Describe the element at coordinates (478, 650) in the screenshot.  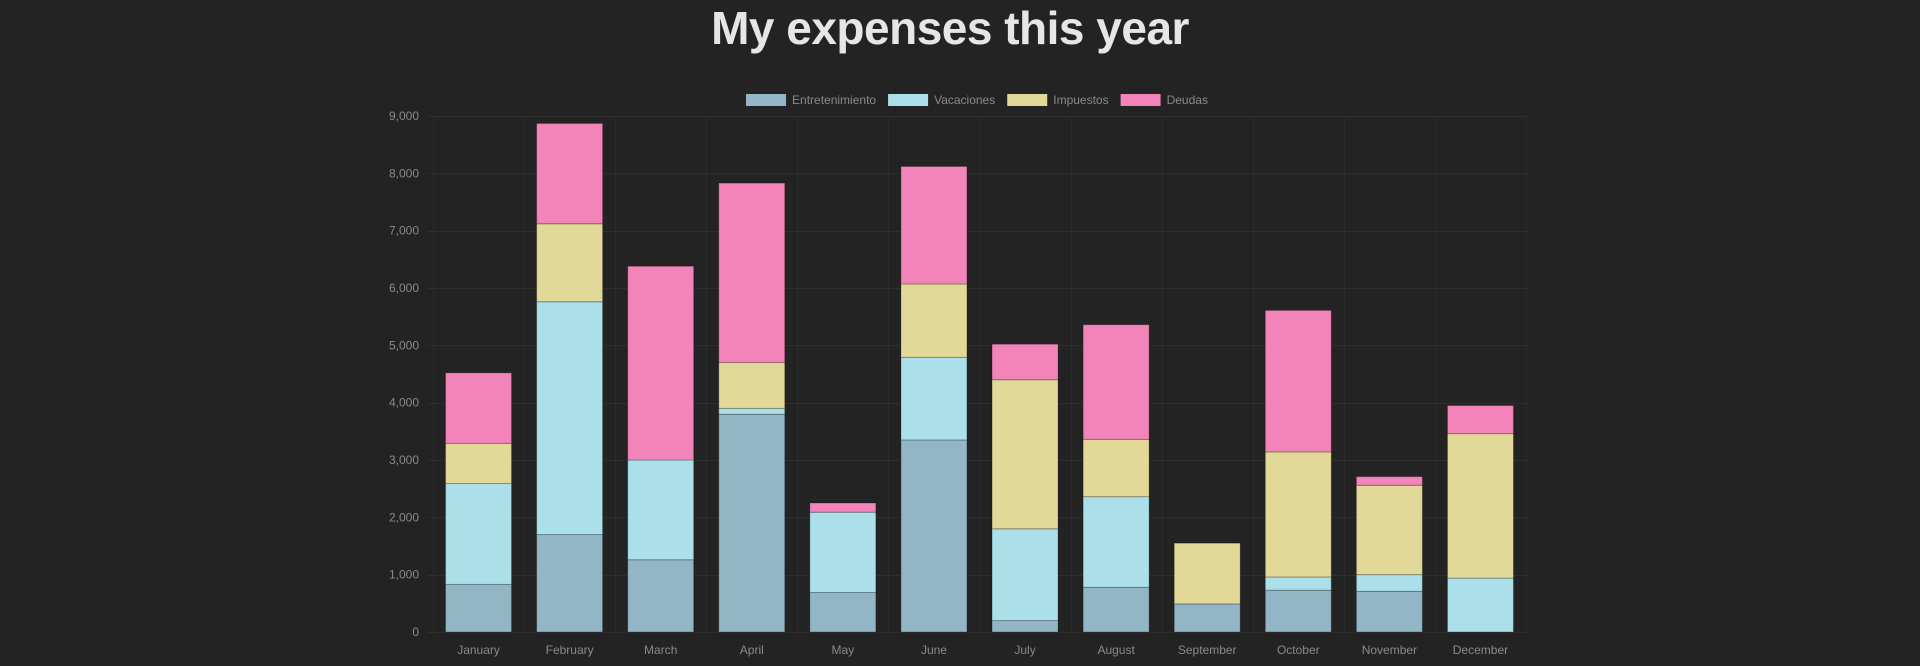
I see `x-tick-label: January` at that location.